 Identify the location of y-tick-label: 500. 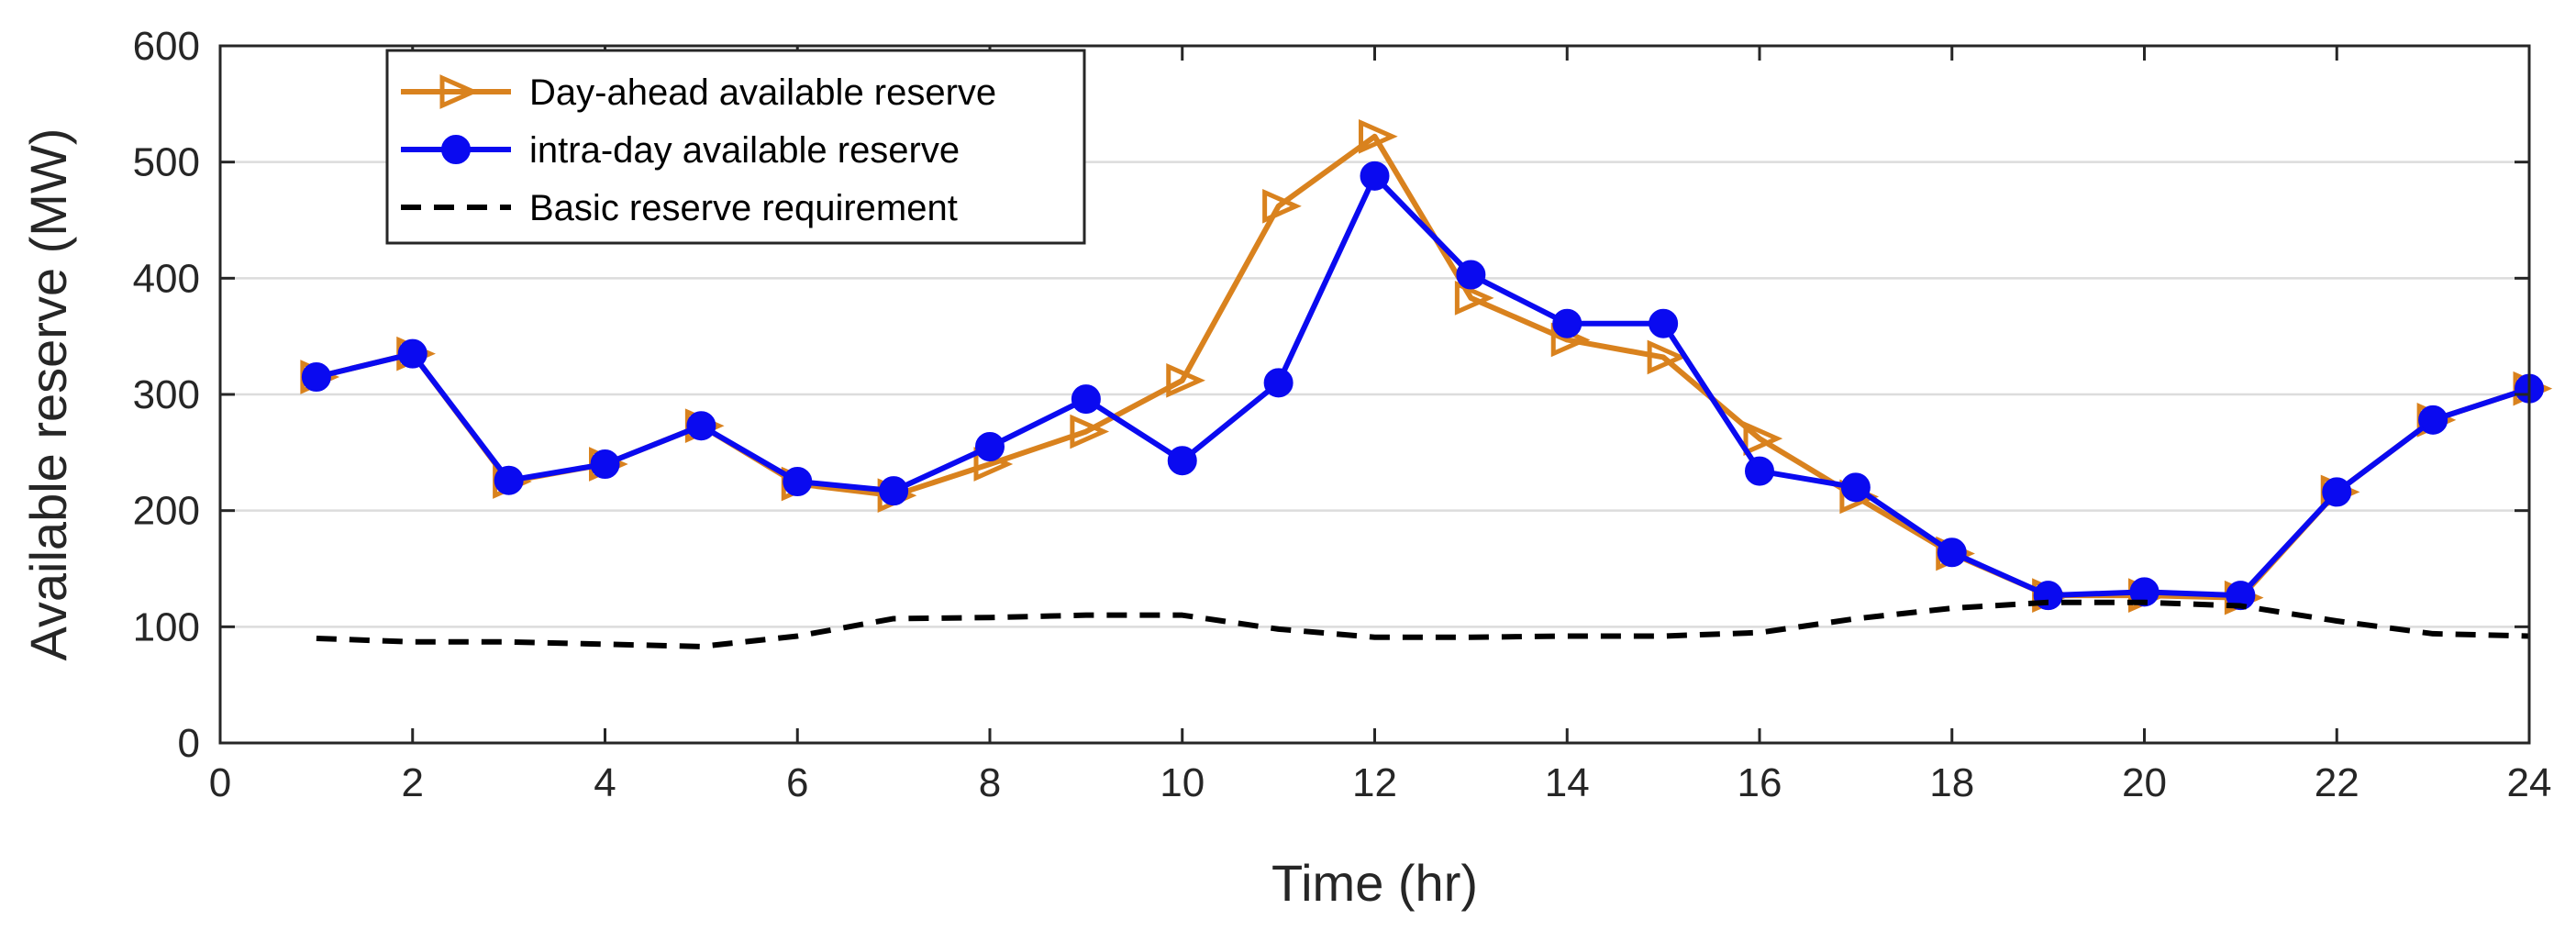
(166, 162).